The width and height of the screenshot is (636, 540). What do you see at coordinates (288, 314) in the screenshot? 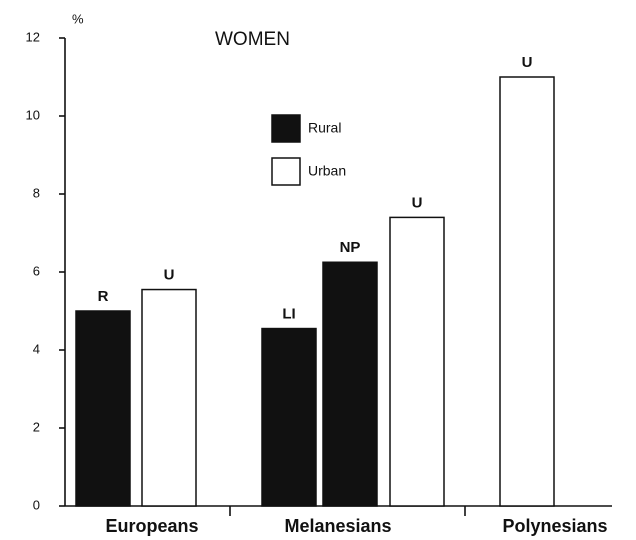
I see `bar-label: LI` at bounding box center [288, 314].